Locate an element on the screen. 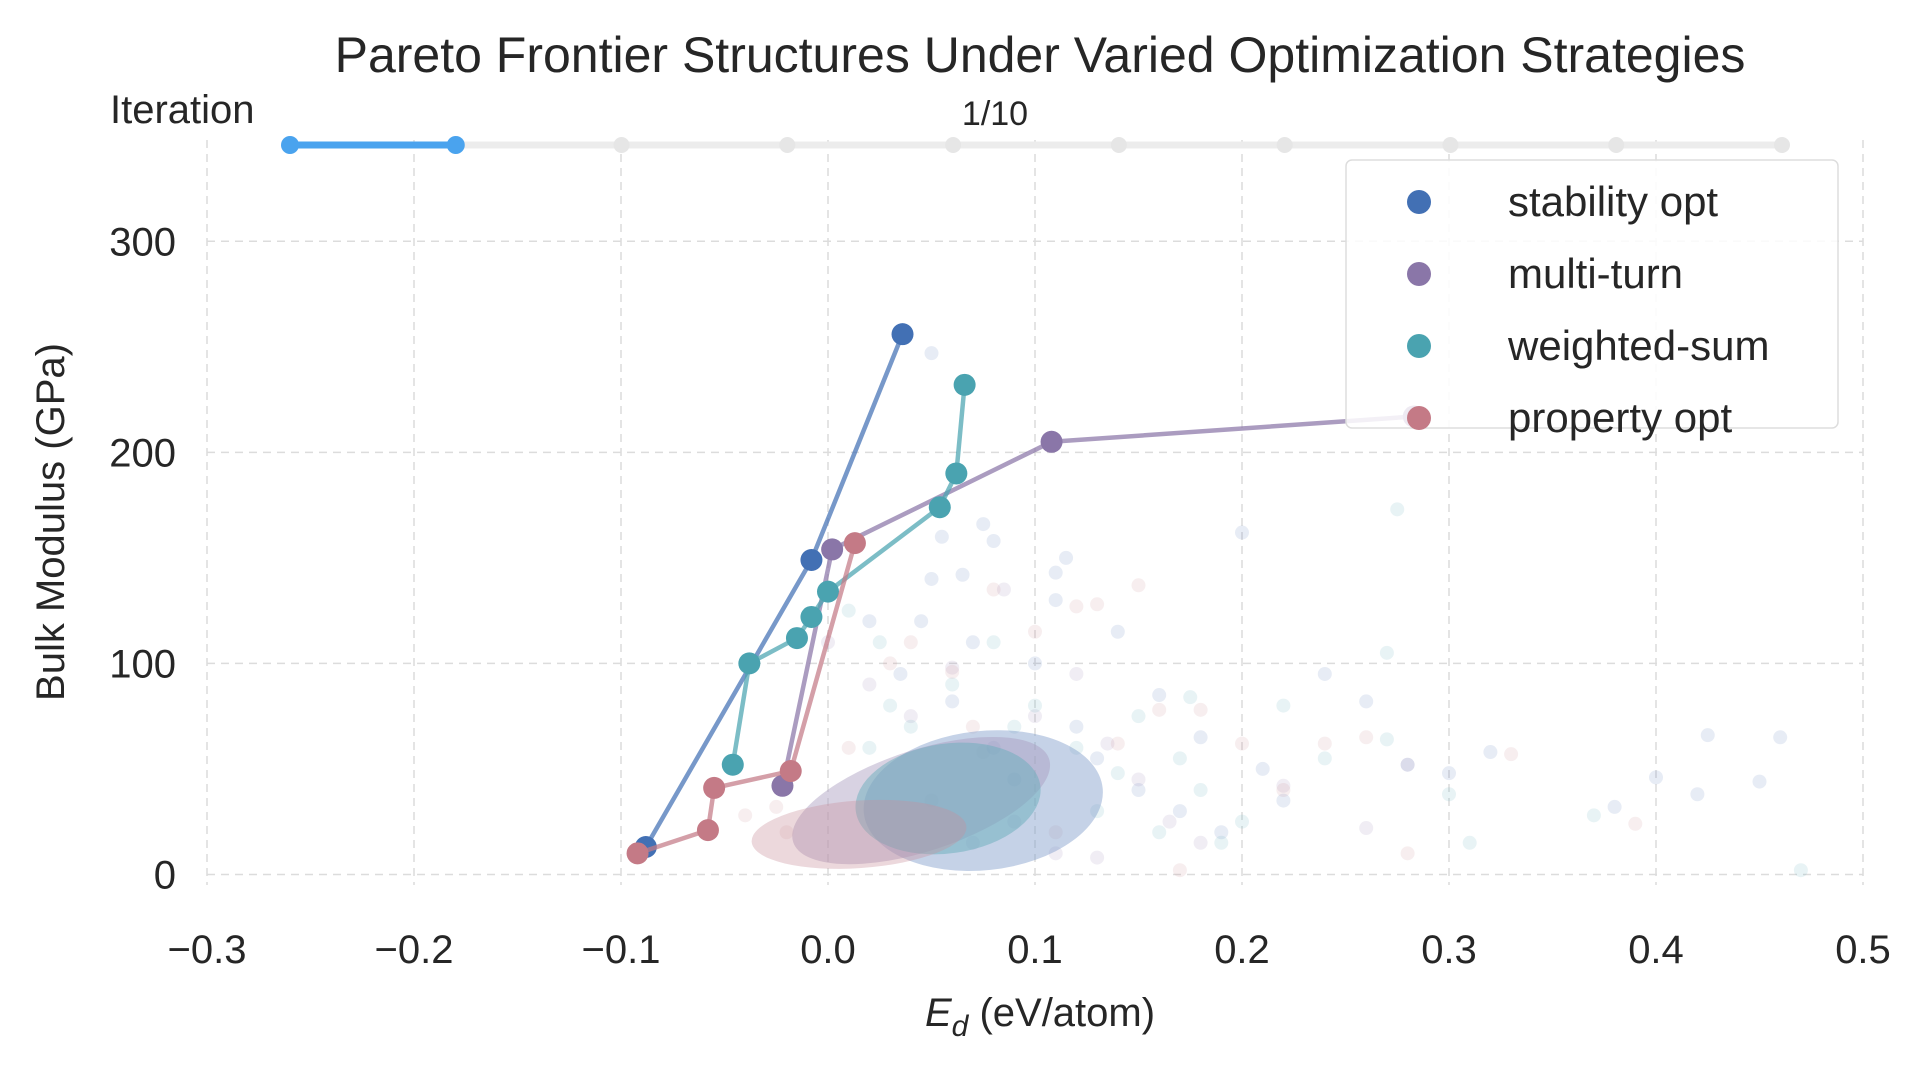 The height and width of the screenshot is (1069, 1916). frontier-line is located at coordinates (1097, 600).